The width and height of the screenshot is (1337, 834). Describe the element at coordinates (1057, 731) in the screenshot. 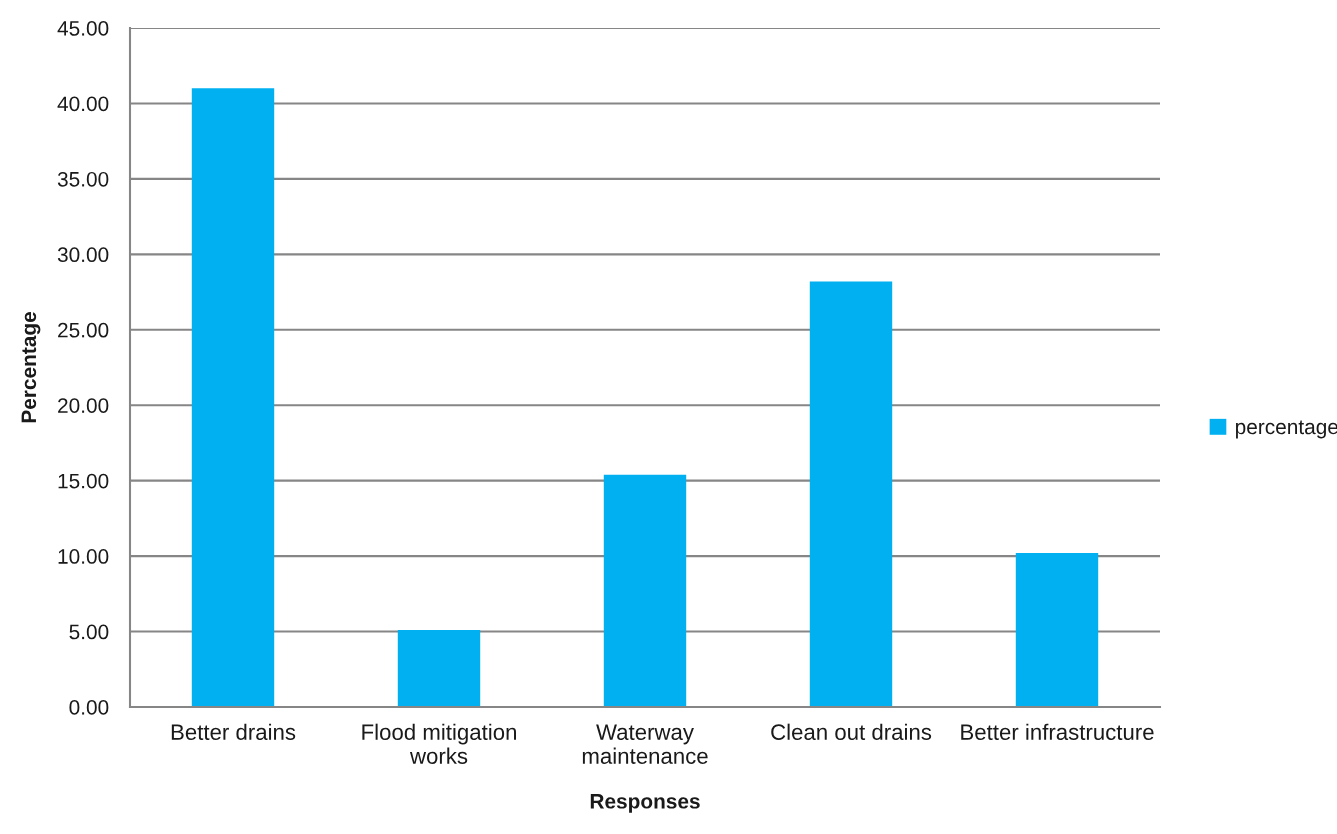

I see `x-tick-label: Better infrastructure` at that location.